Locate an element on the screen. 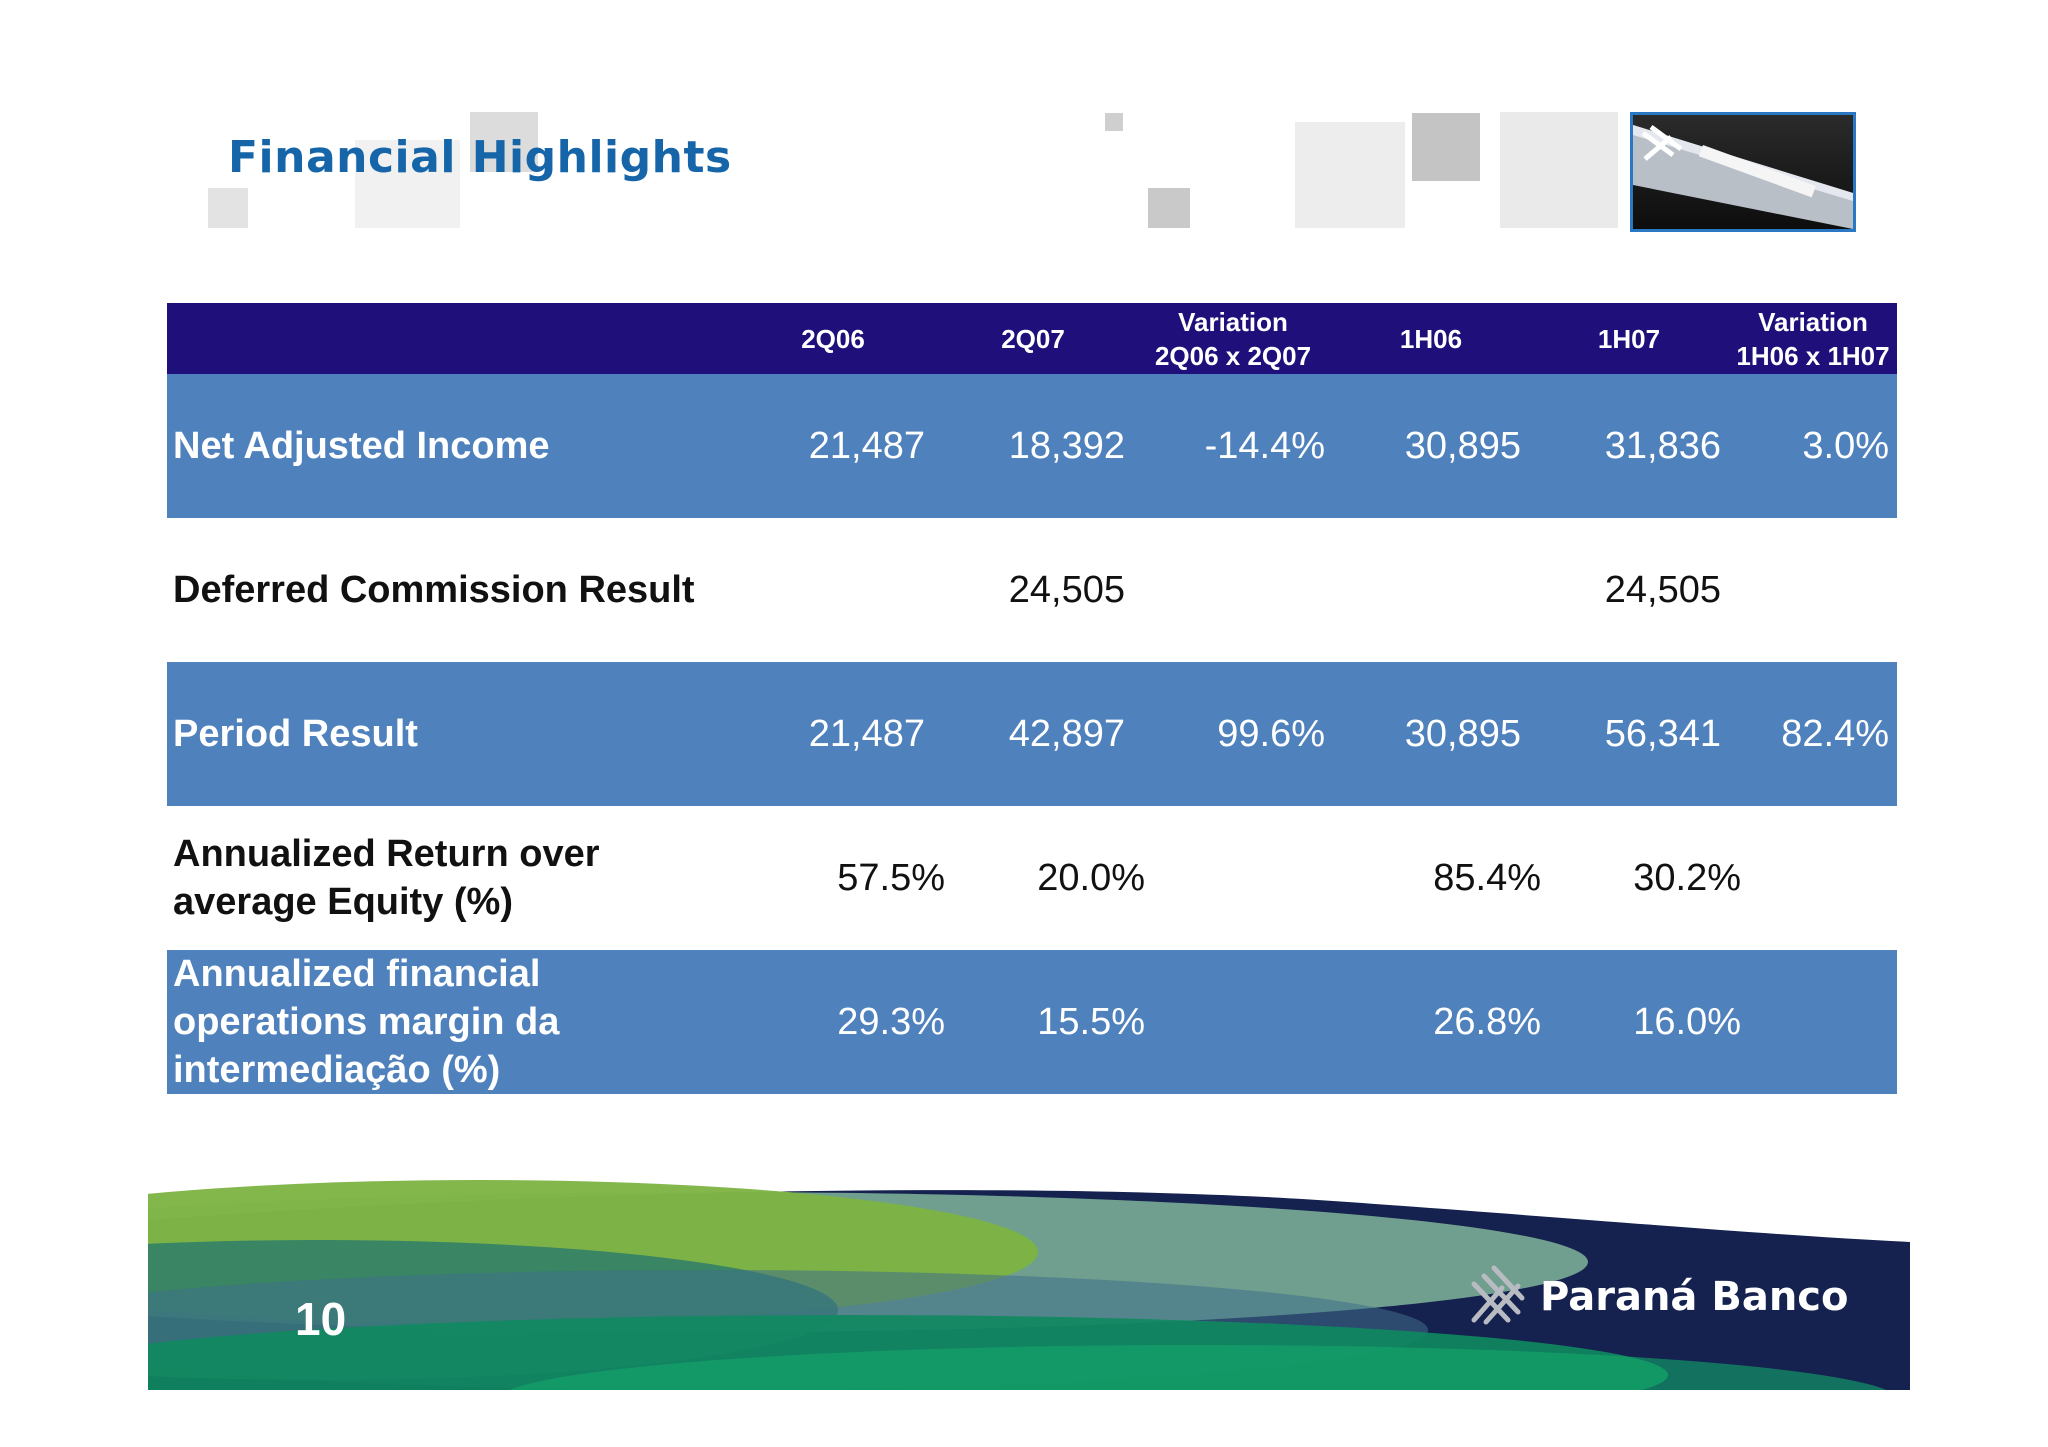 The height and width of the screenshot is (1447, 2048). table-cell: 57.5% is located at coordinates (891, 877).